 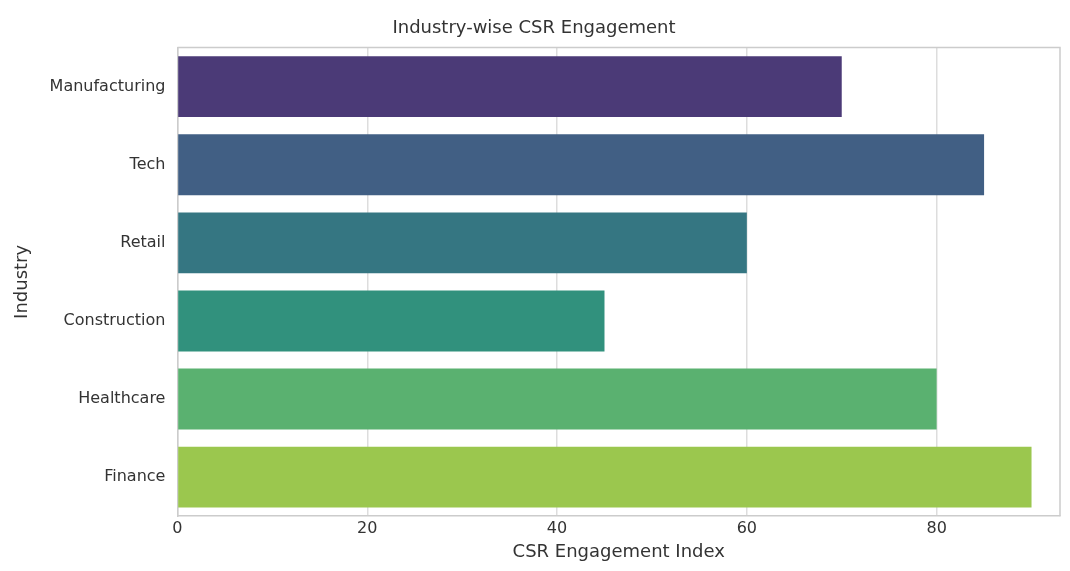 What do you see at coordinates (747, 527) in the screenshot?
I see `x-tick-label: 60` at bounding box center [747, 527].